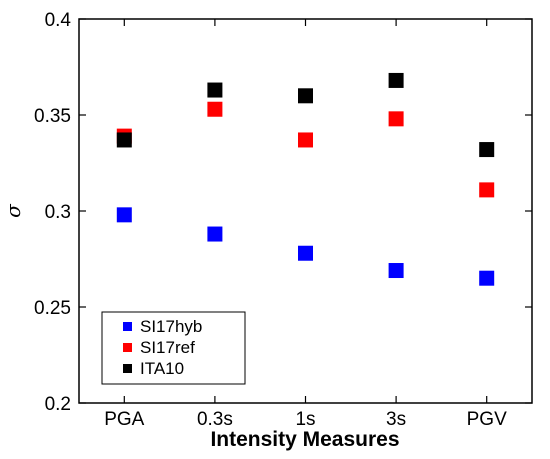 The image size is (550, 459). Describe the element at coordinates (58, 212) in the screenshot. I see `y-tick-label: 0.3` at that location.